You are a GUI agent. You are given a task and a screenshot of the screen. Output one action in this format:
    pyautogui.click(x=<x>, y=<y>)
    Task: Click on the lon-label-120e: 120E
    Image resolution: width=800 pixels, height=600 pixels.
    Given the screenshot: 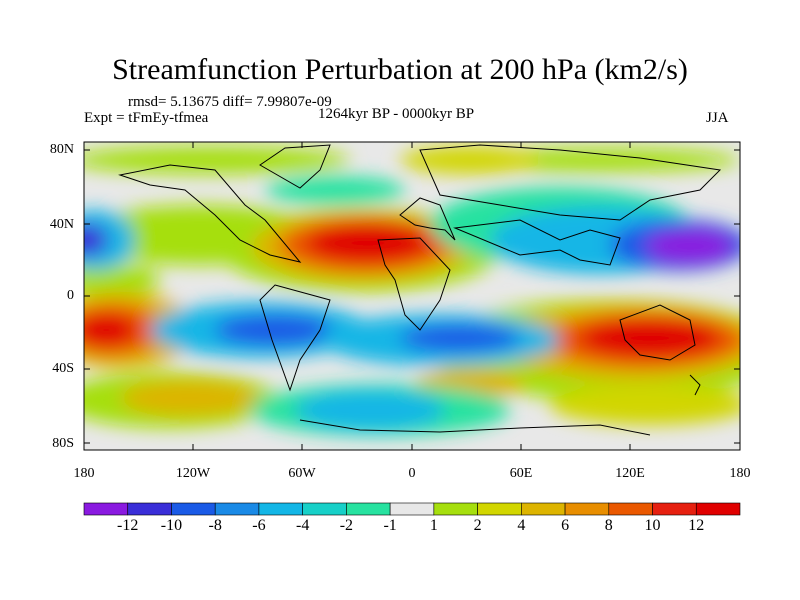 What is the action you would take?
    pyautogui.click(x=630, y=473)
    